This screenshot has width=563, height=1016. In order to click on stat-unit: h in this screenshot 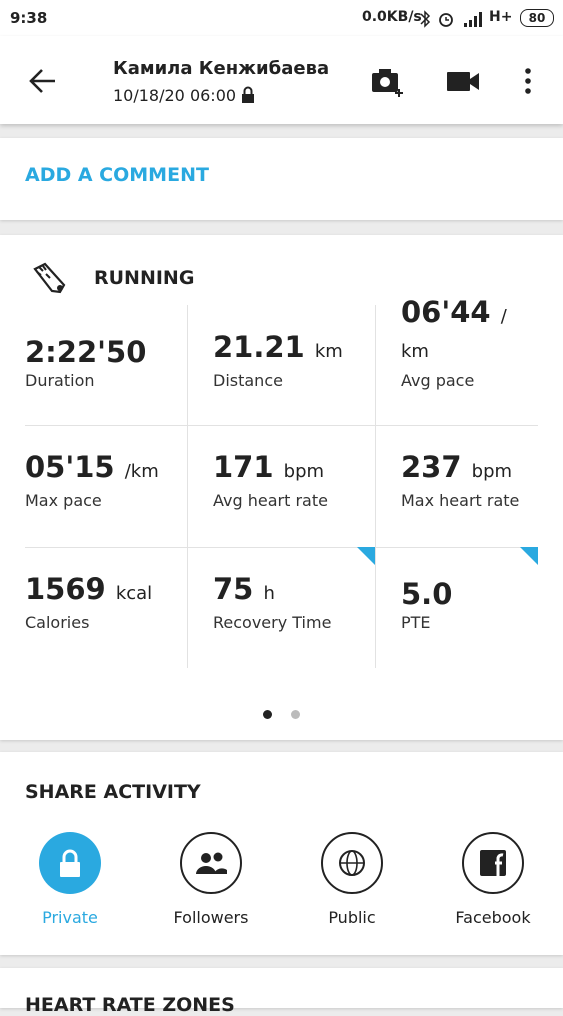, I will do `click(269, 593)`.